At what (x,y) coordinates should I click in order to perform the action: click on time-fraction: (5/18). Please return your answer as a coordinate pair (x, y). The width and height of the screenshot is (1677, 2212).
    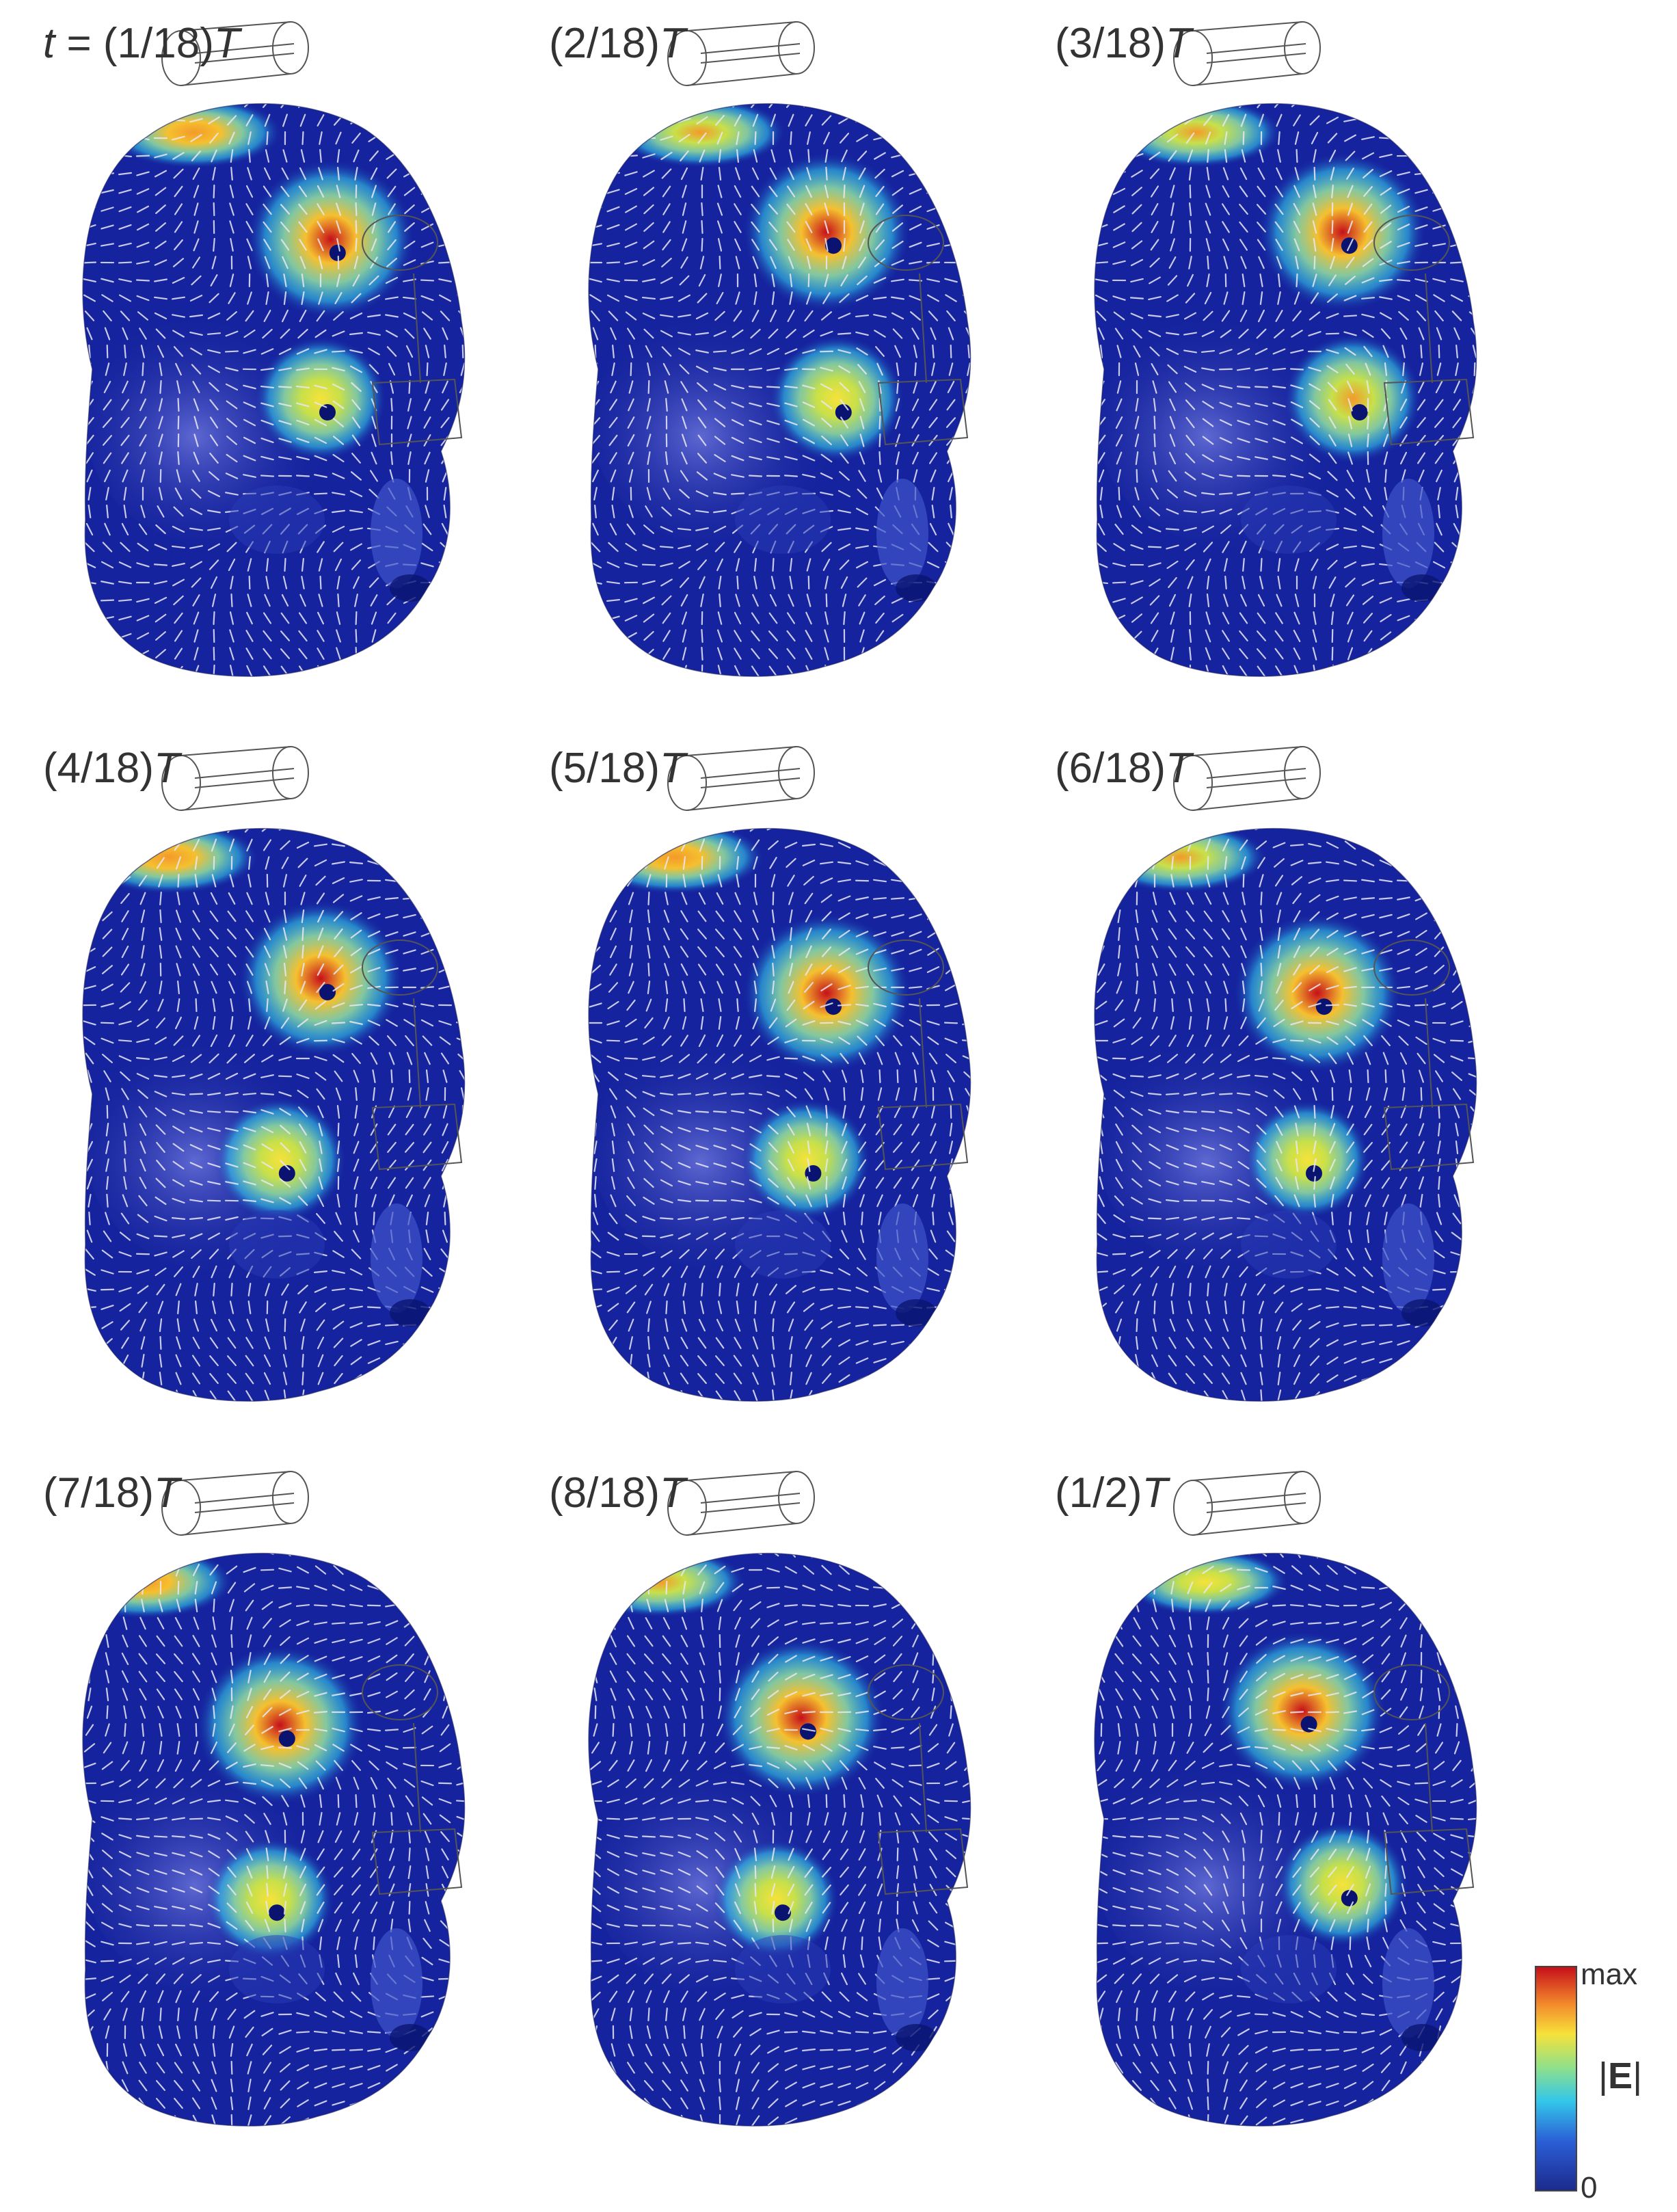
    Looking at the image, I should click on (604, 769).